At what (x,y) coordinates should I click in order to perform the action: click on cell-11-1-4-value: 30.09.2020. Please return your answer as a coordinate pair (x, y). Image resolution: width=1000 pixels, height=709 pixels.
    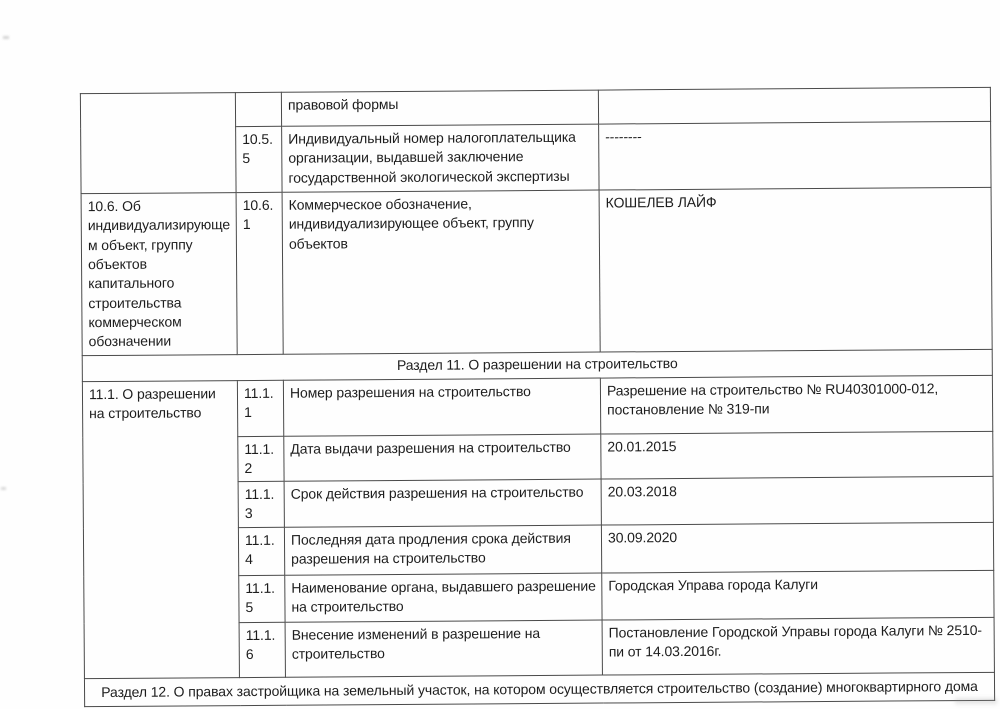
    Looking at the image, I should click on (797, 547).